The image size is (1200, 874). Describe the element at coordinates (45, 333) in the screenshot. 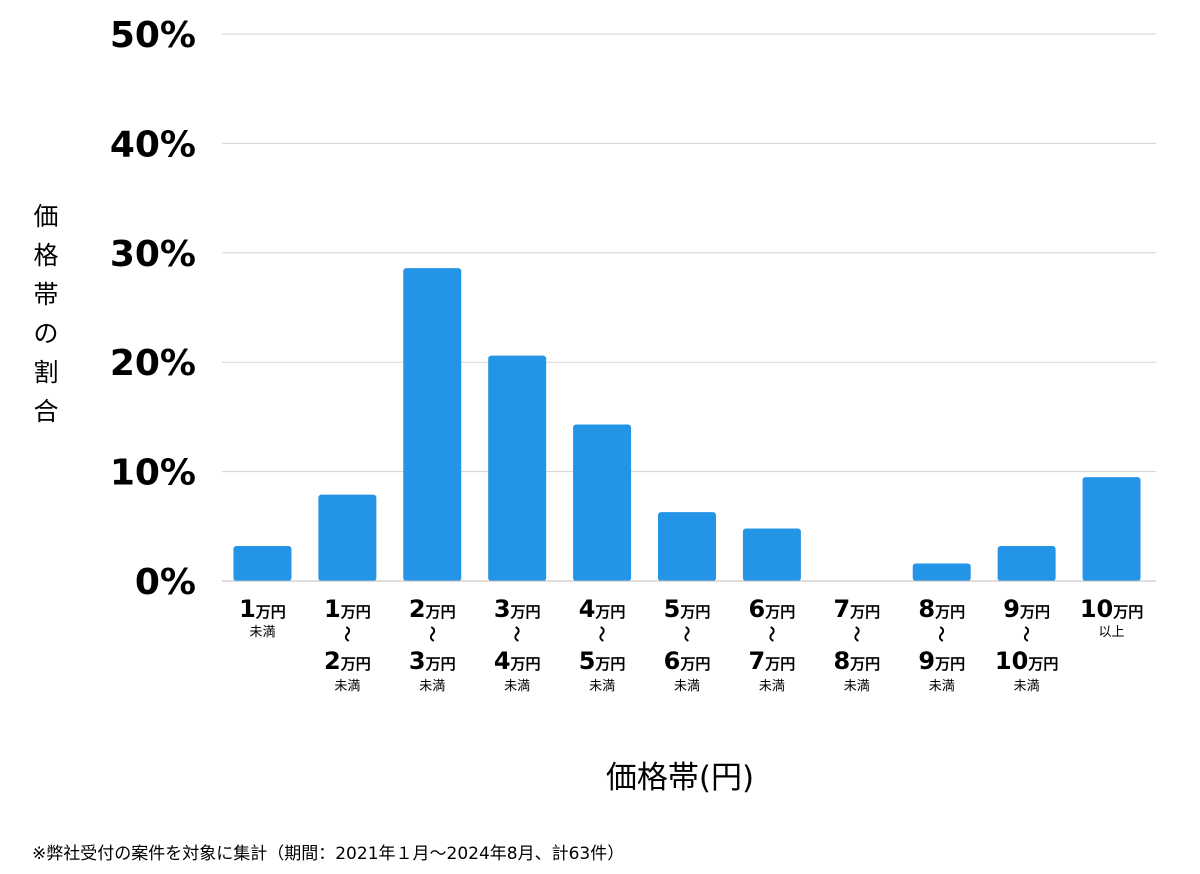

I see `y-axis-label-char: の` at that location.